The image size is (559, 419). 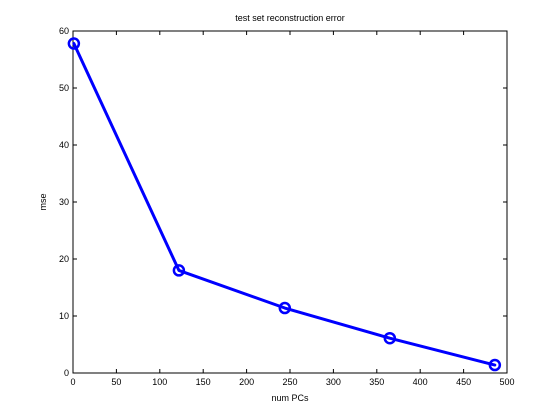 What do you see at coordinates (463, 382) in the screenshot?
I see `x-tick-label: 450` at bounding box center [463, 382].